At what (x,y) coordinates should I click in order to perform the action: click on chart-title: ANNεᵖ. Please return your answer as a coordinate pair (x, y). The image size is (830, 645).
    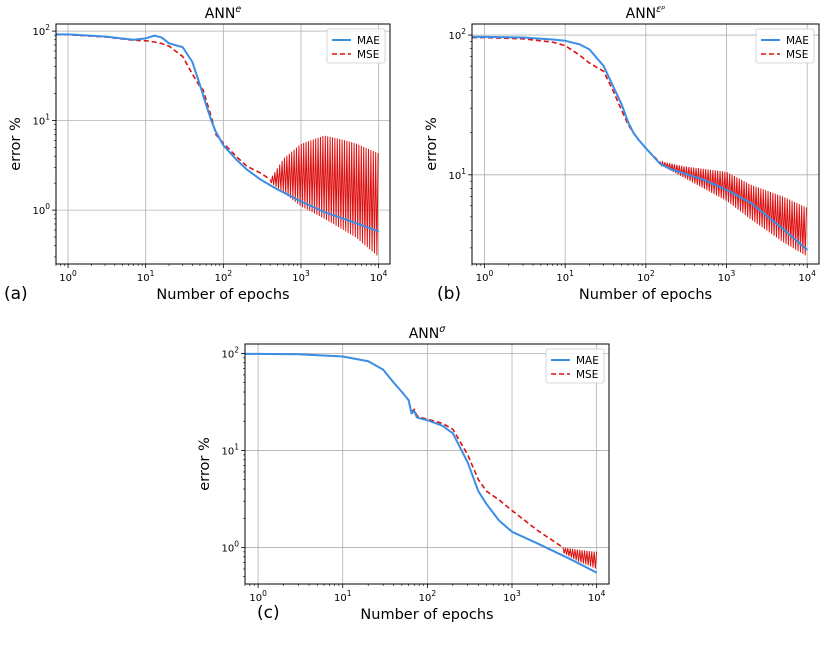
    Looking at the image, I should click on (646, 13).